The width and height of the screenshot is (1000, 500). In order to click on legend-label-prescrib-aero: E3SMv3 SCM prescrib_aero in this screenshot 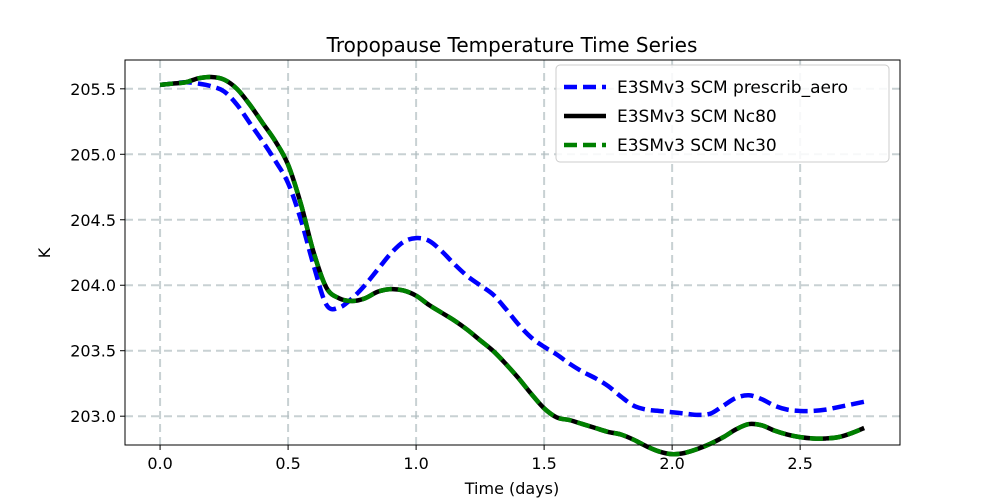, I will do `click(732, 88)`.